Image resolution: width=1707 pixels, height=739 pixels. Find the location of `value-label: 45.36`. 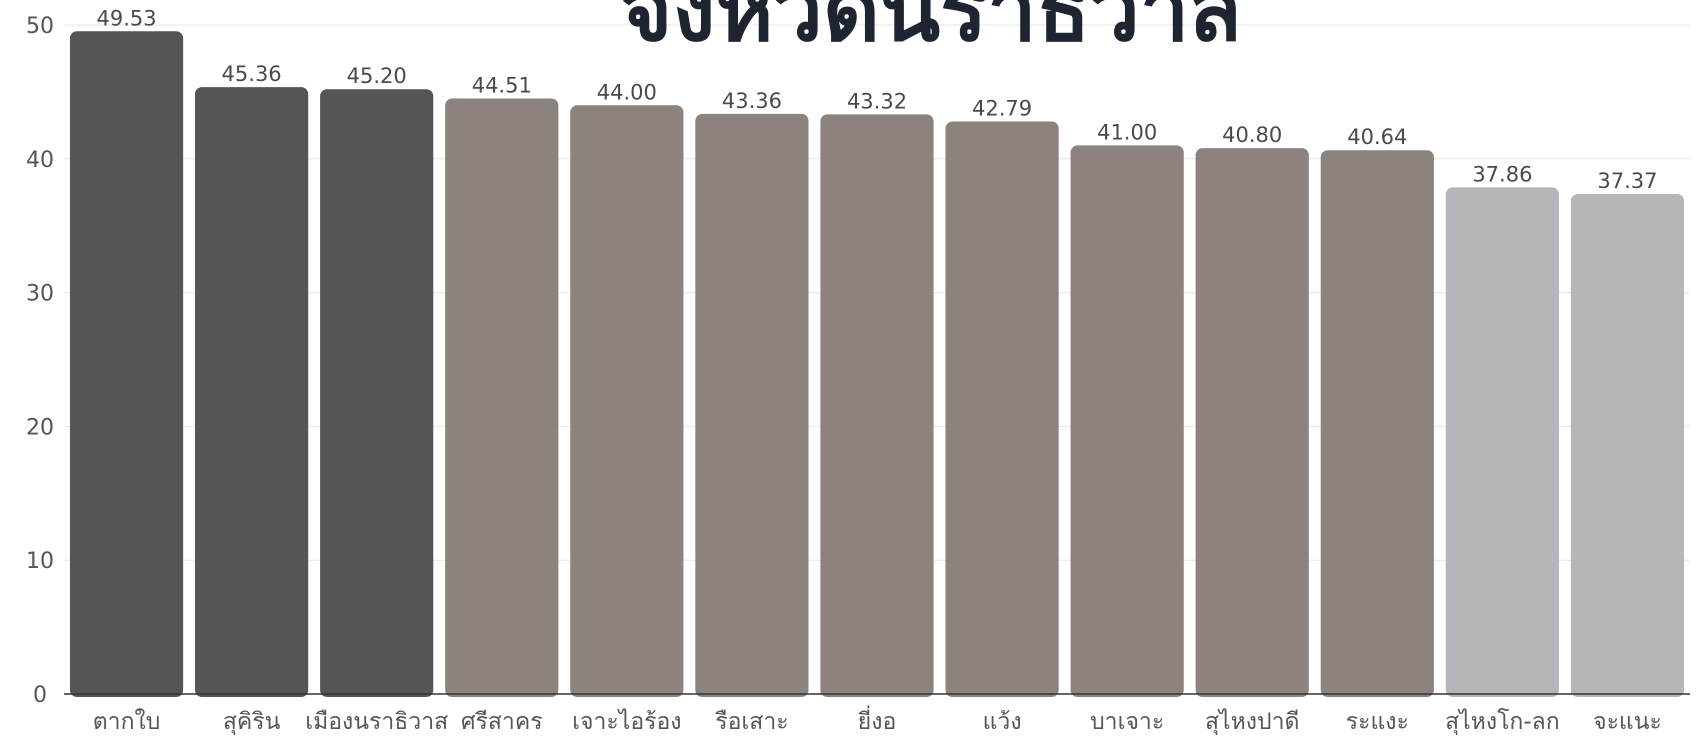

value-label: 45.36 is located at coordinates (252, 74).